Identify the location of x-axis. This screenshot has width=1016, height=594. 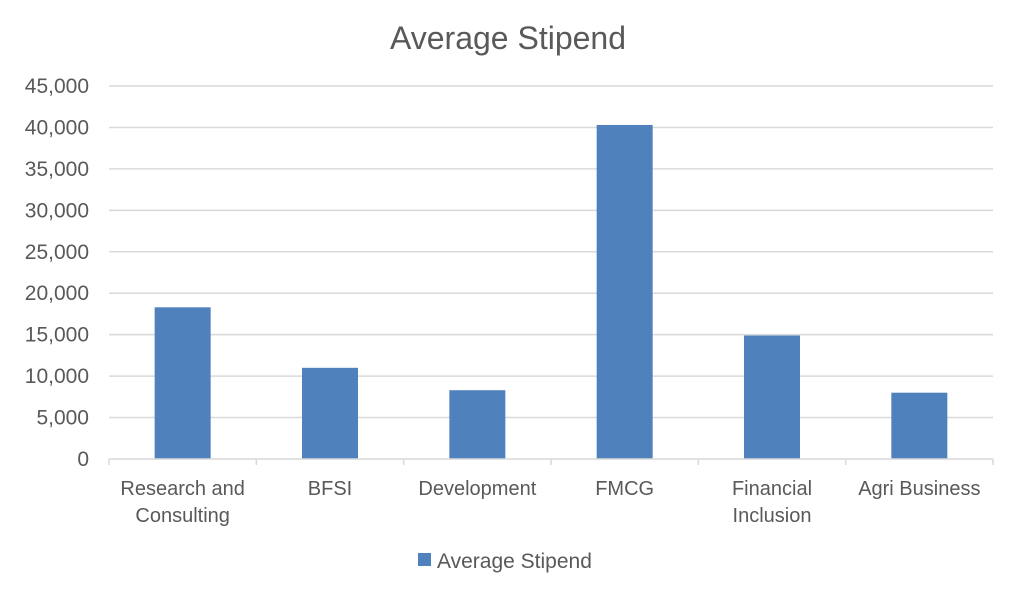
(551, 461).